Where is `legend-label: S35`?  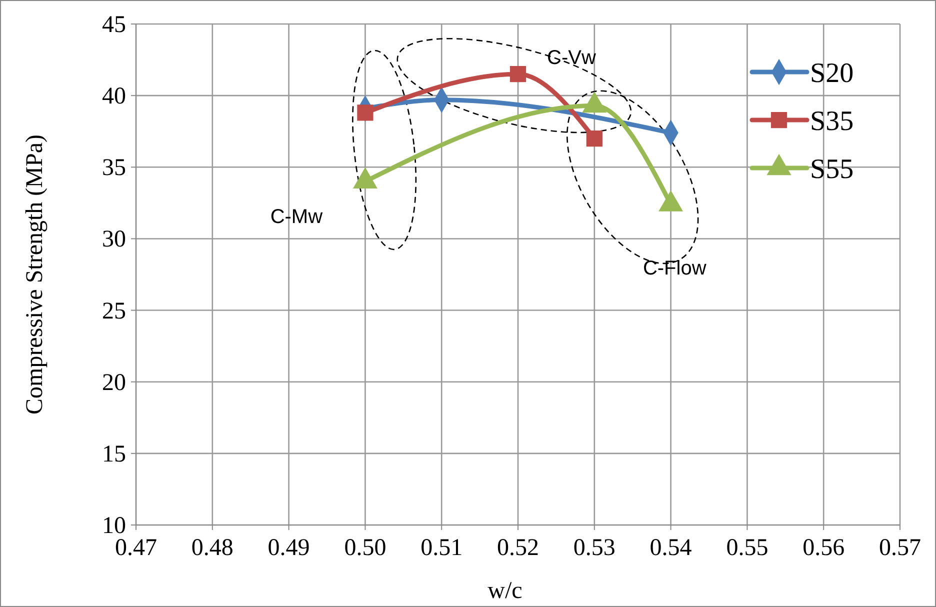
legend-label: S35 is located at coordinates (832, 121).